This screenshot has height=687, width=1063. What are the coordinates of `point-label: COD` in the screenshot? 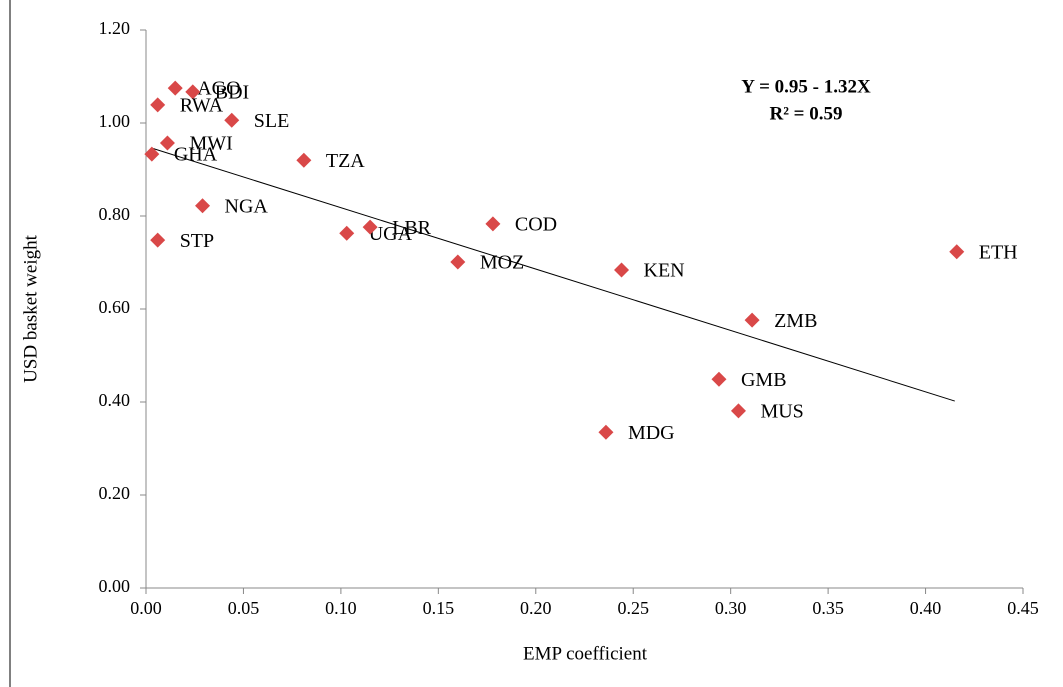 It's located at (536, 224).